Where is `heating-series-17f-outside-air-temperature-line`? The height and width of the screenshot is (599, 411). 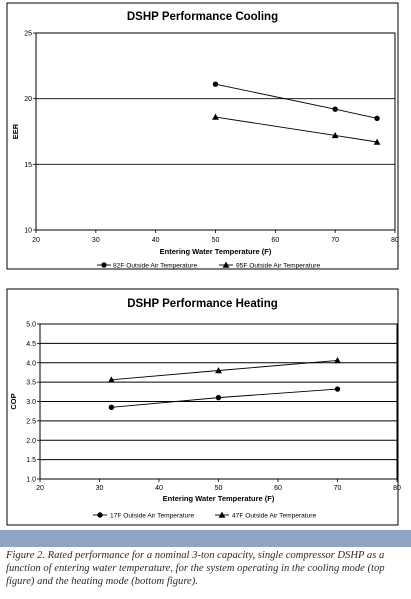 heating-series-17f-outside-air-temperature-line is located at coordinates (224, 398).